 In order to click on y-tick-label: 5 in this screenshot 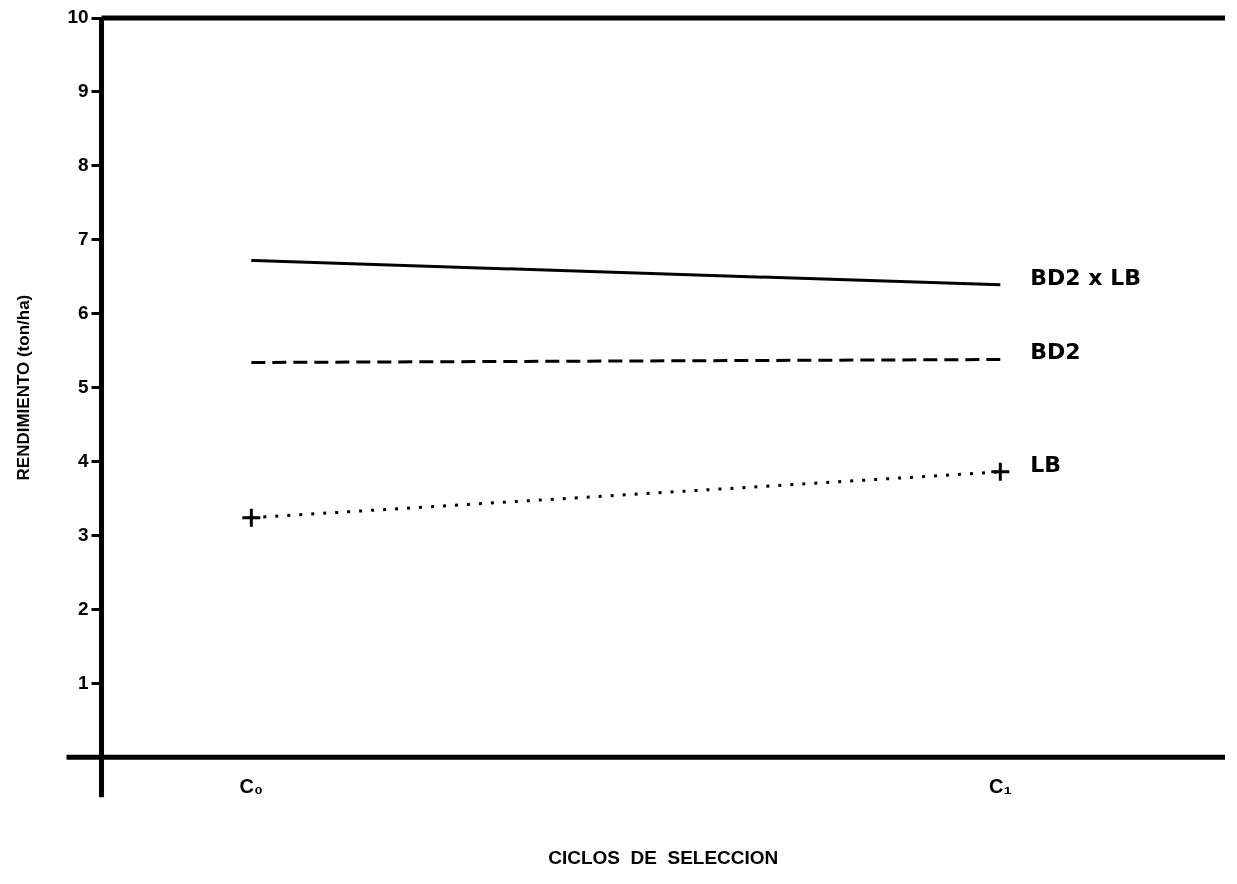, I will do `click(83, 386)`.